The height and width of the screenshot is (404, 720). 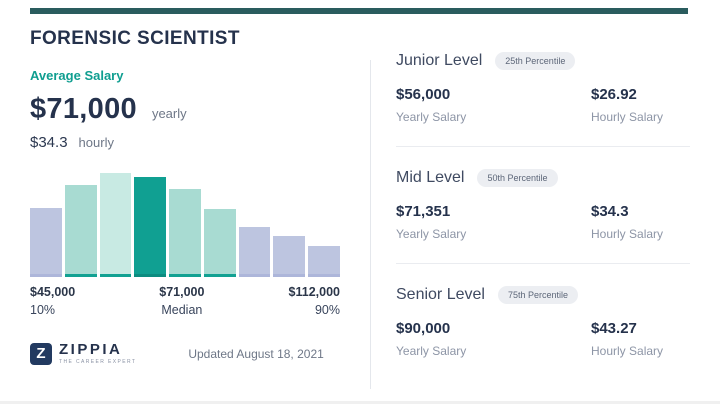 What do you see at coordinates (439, 60) in the screenshot?
I see `level-title: Junior Level` at bounding box center [439, 60].